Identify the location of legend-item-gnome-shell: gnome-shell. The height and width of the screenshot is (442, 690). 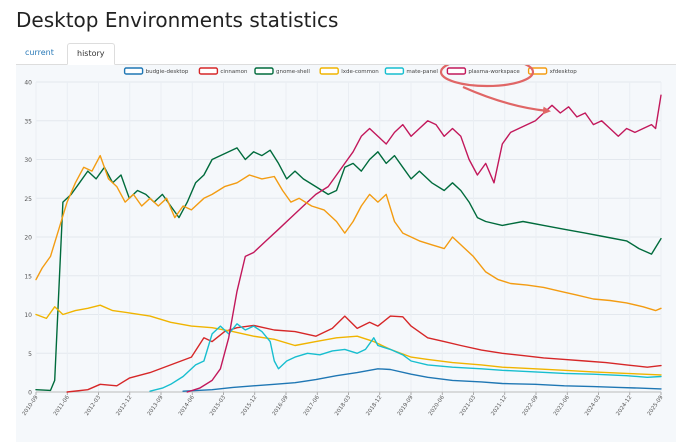
(282, 71).